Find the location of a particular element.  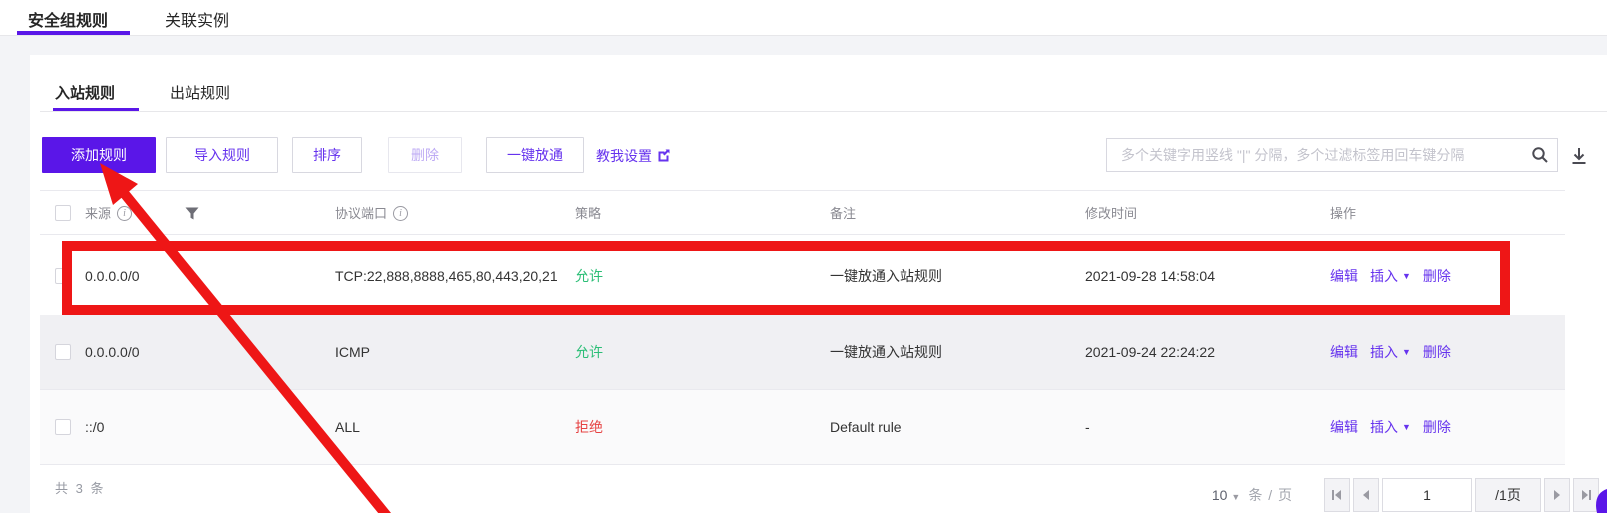

col-policy: 策略 is located at coordinates (588, 213).